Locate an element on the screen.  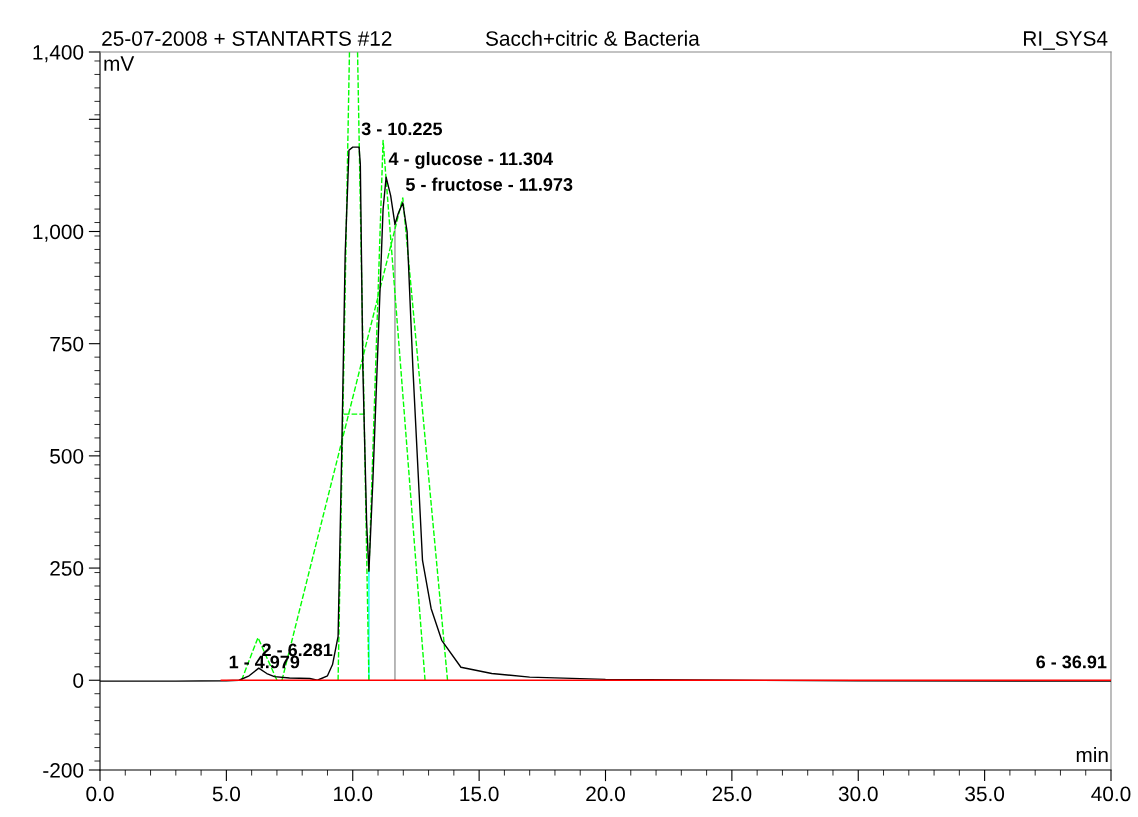
y-tick-label: 750 is located at coordinates (67, 344).